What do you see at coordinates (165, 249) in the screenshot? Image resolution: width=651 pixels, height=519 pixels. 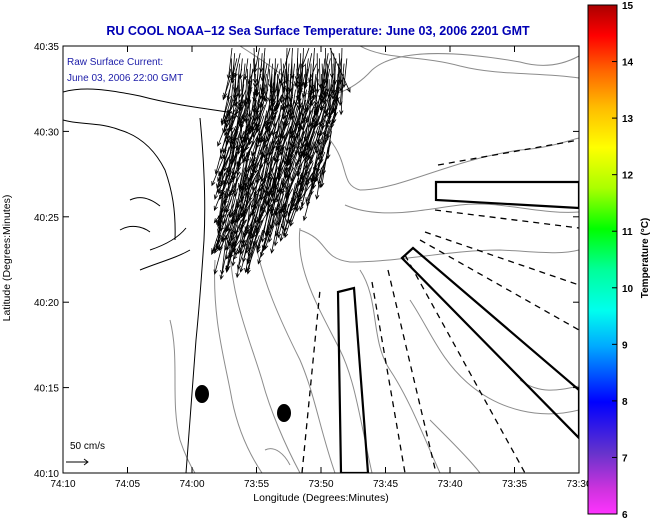 I see `coastline-river-inlet` at bounding box center [165, 249].